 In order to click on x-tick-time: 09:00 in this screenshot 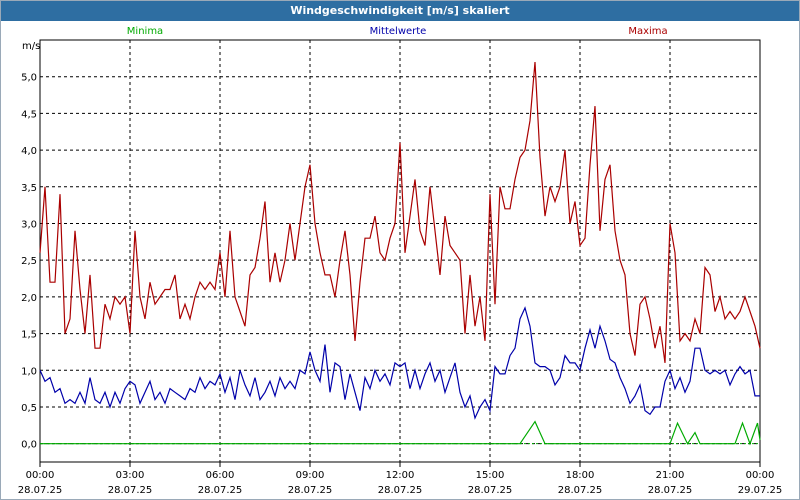, I will do `click(310, 475)`.